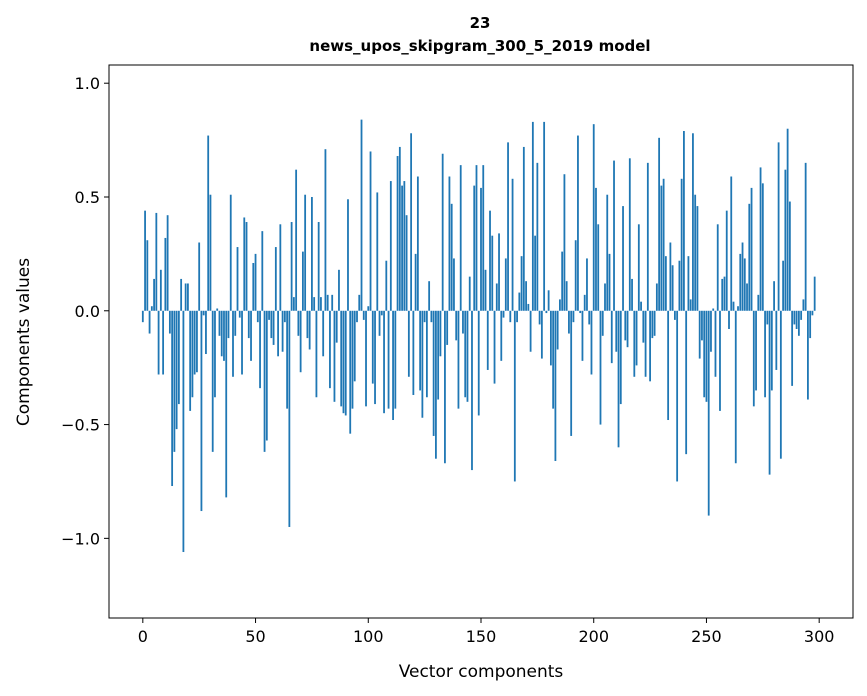 This screenshot has width=867, height=696. I want to click on y-tick-label: 0.0, so click(87, 311).